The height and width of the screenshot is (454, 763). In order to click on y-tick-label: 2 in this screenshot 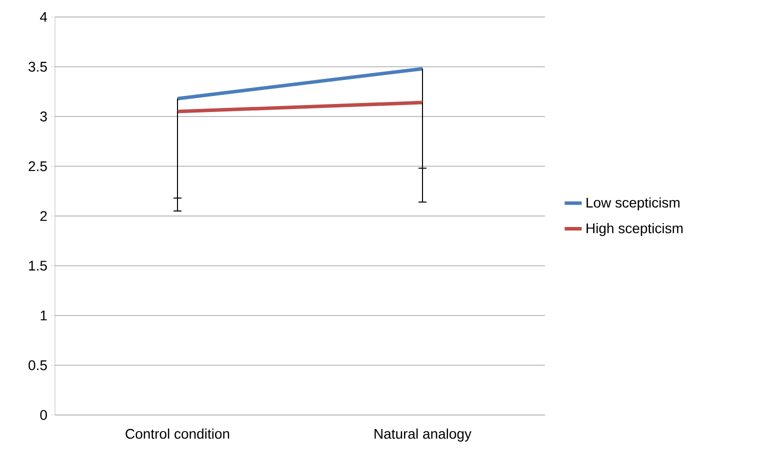, I will do `click(43, 216)`.